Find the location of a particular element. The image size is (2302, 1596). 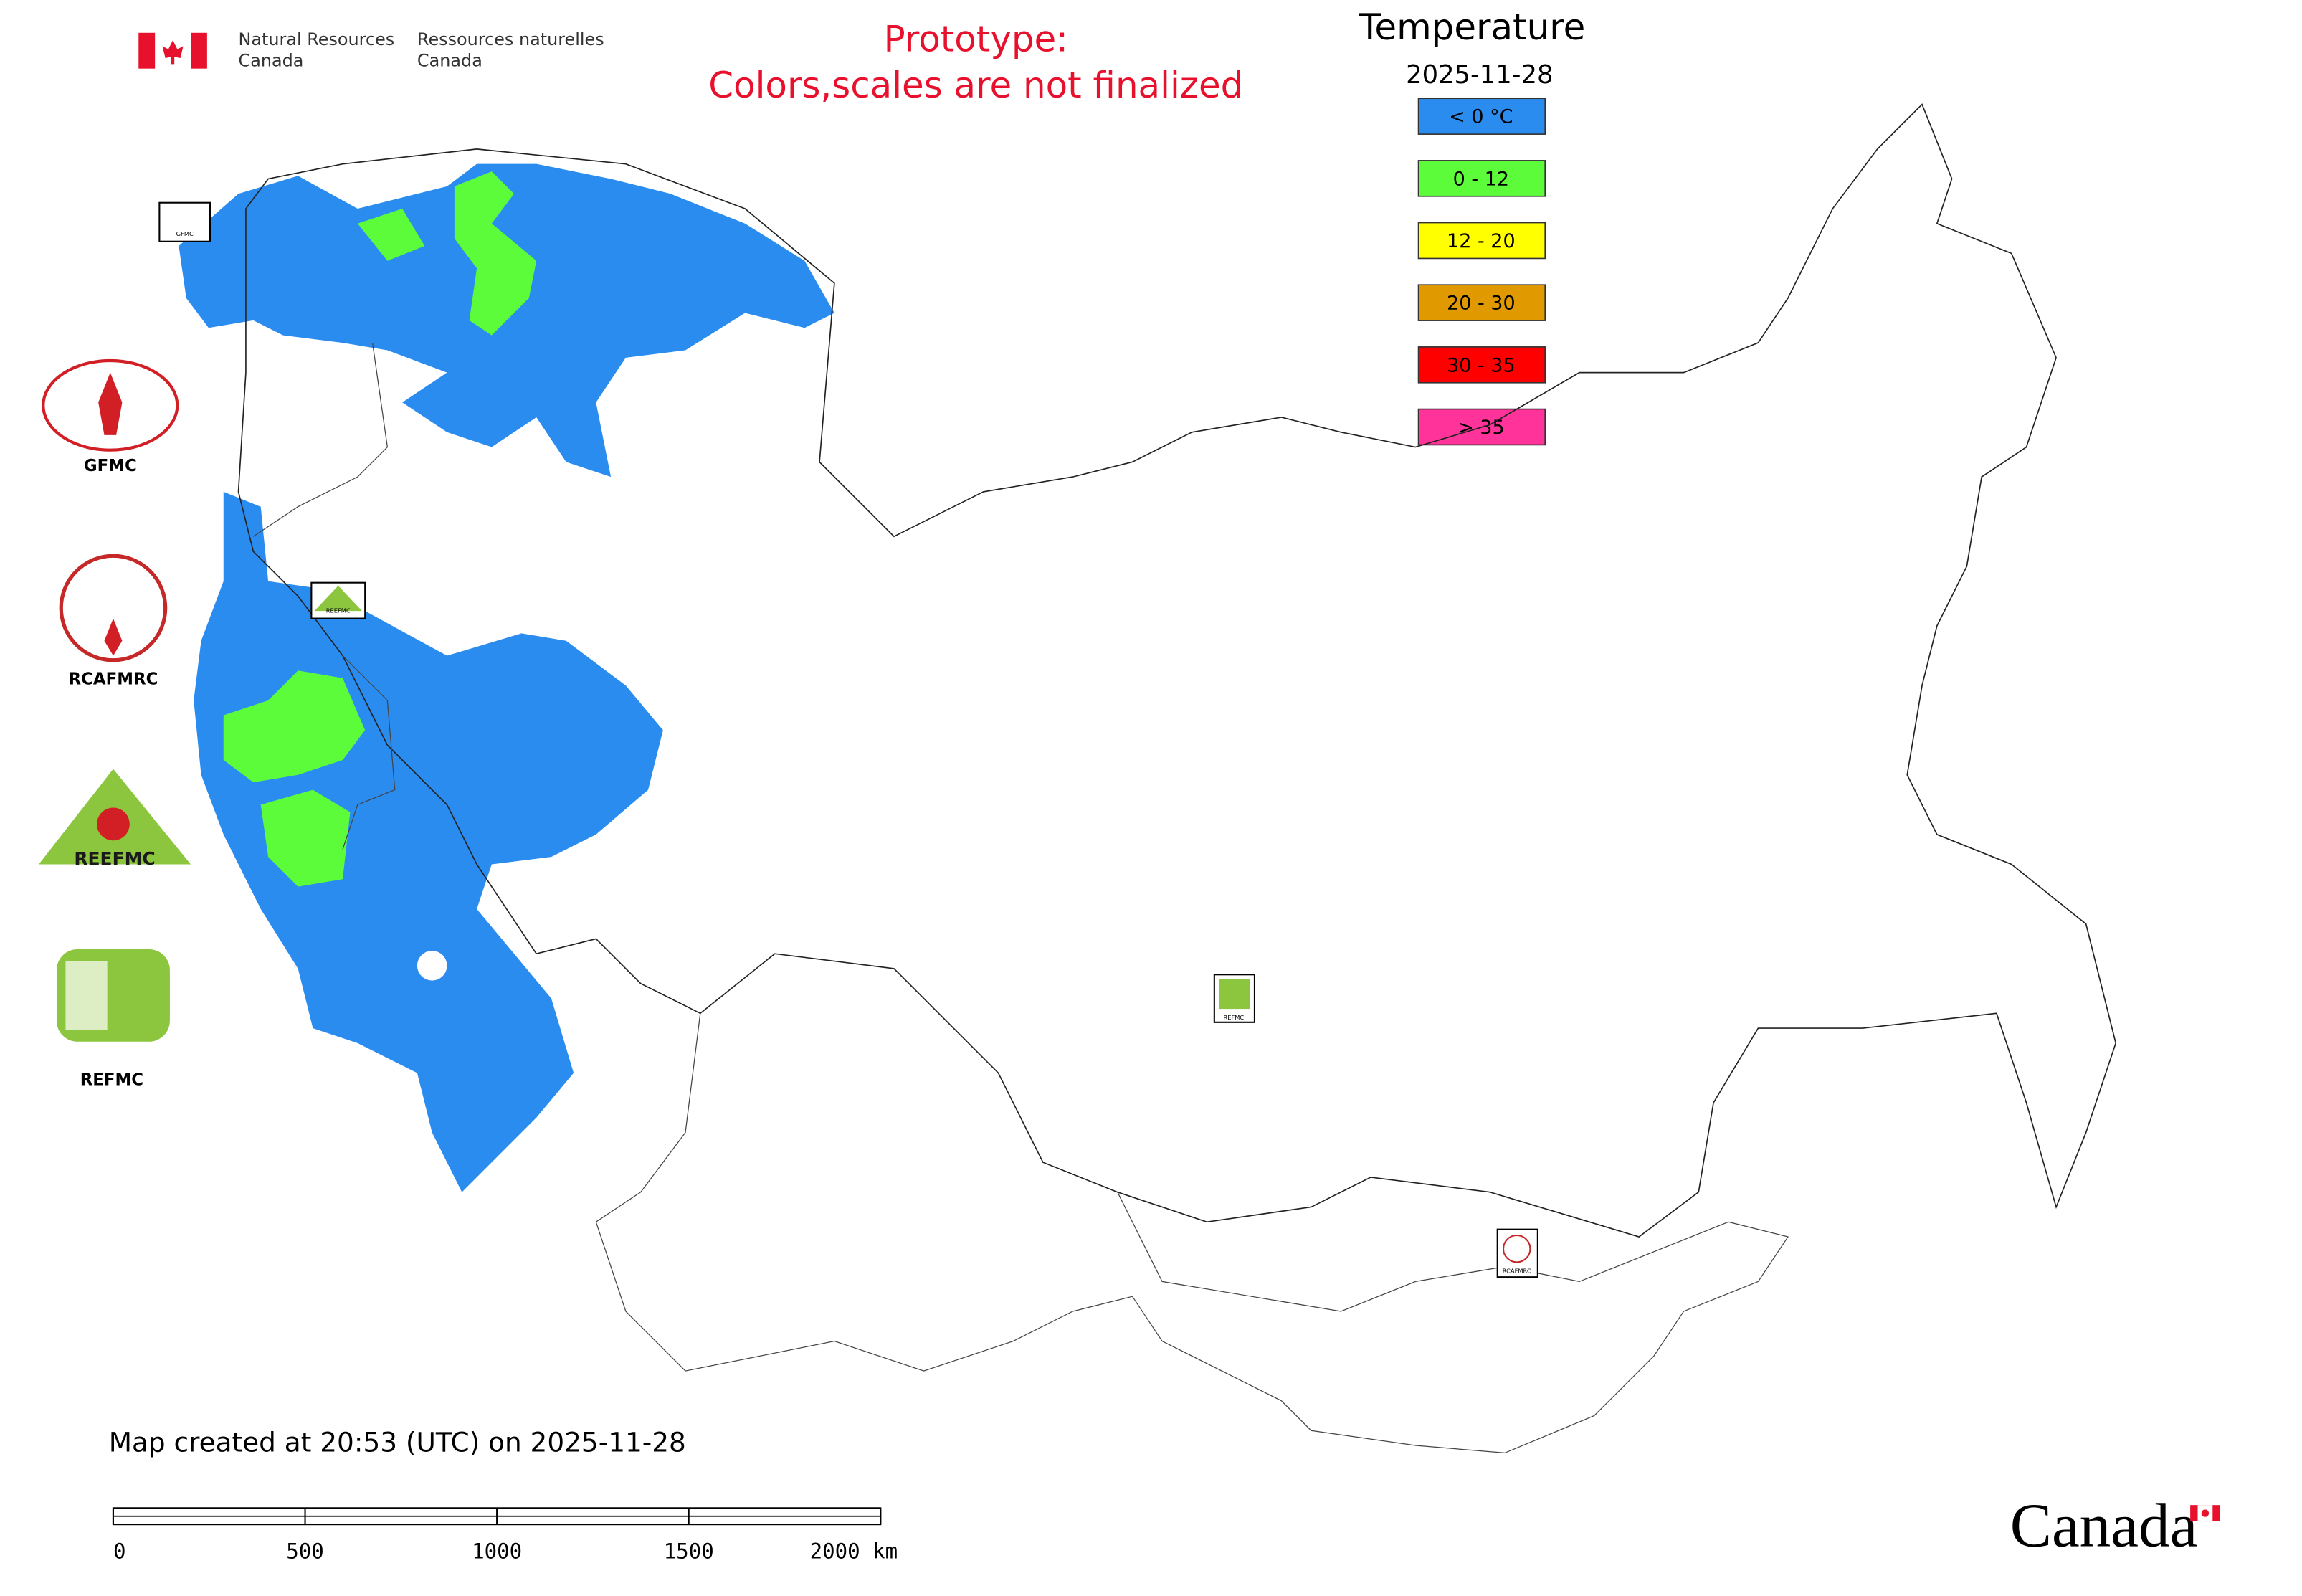

legend-label: < 0 °C is located at coordinates (1481, 117).